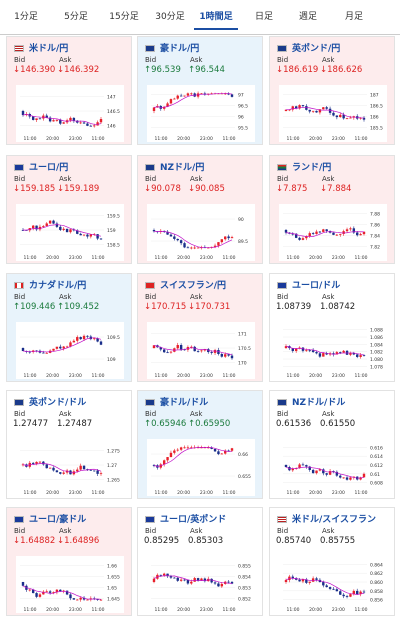  Describe the element at coordinates (193, 286) in the screenshot. I see `pair-name: スイスフラン/円` at that location.